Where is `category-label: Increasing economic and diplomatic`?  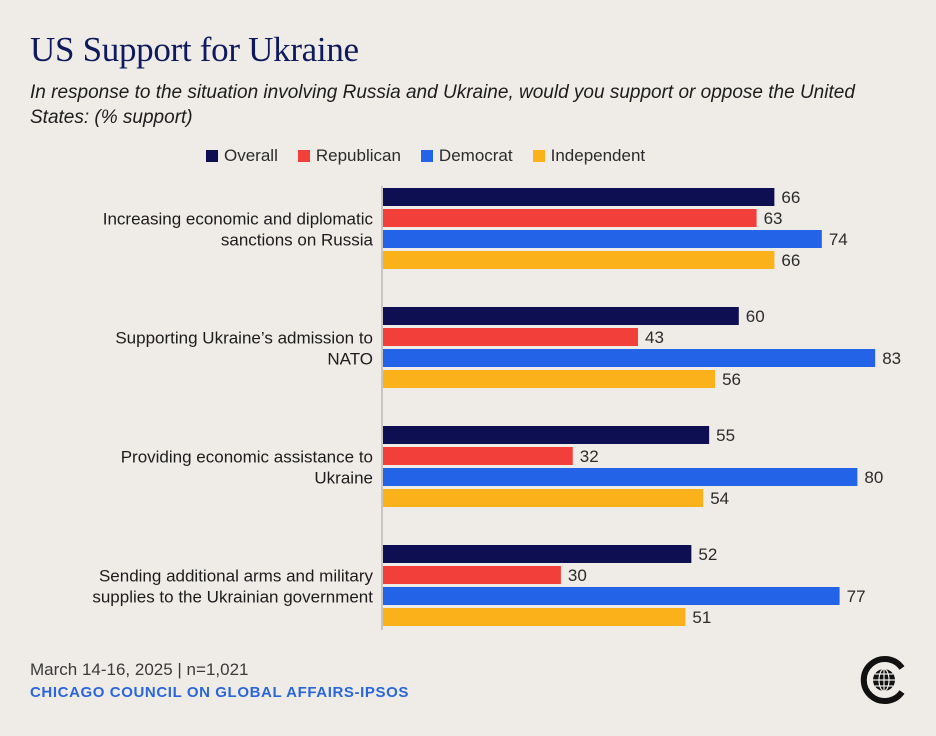
category-label: Increasing economic and diplomatic is located at coordinates (238, 219).